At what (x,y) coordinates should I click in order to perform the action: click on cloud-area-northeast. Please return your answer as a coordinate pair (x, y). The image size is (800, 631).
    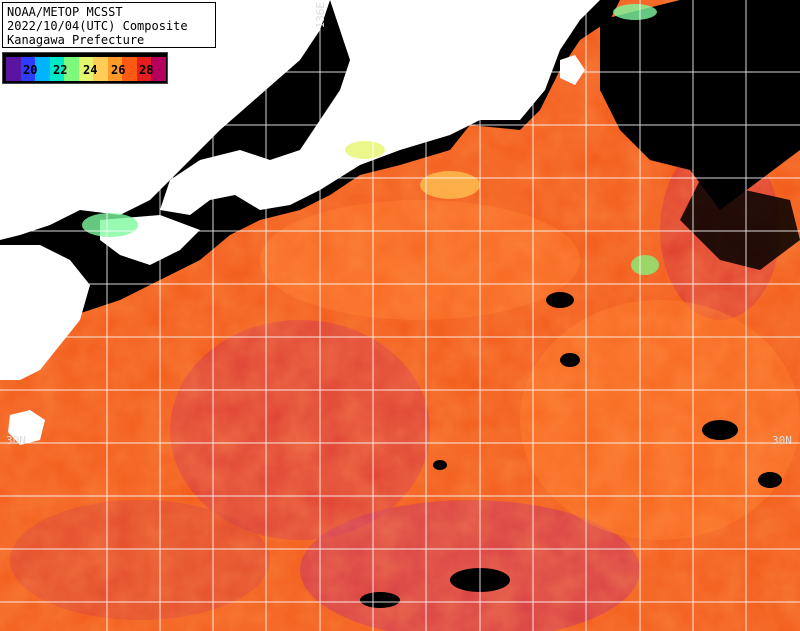
    Looking at the image, I should click on (700, 105).